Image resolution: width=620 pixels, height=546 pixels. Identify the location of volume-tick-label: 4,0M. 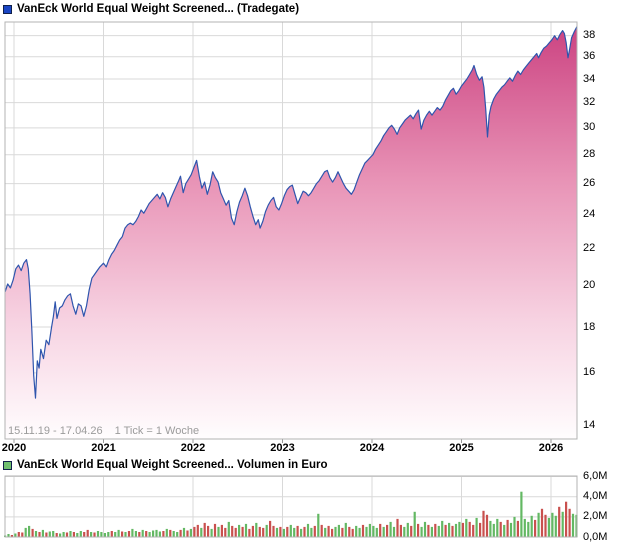
(595, 496).